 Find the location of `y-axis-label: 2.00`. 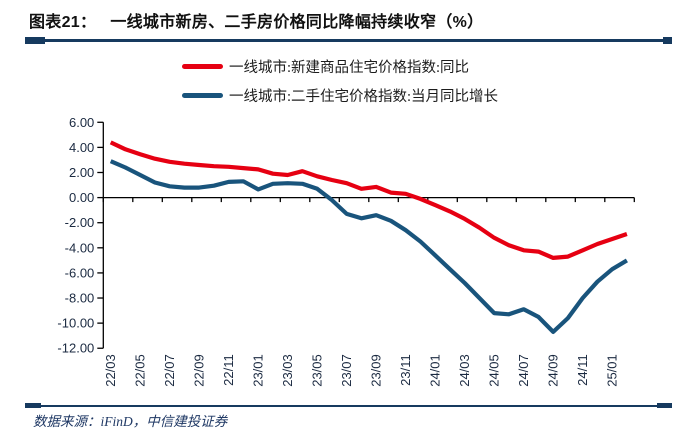

y-axis-label: 2.00 is located at coordinates (81, 172).